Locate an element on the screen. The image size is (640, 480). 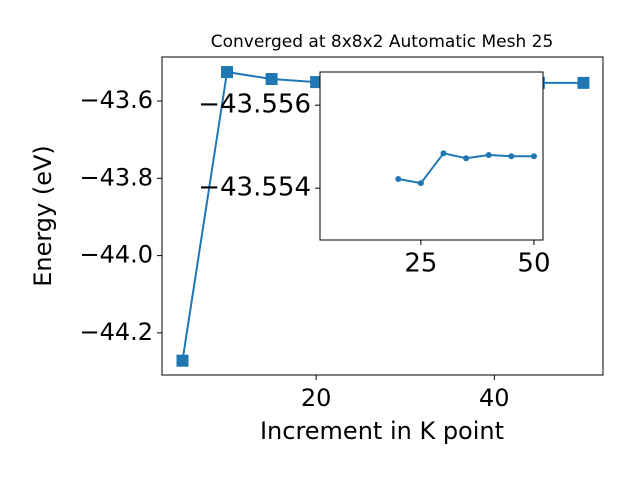
y-tick-label: −43.8 is located at coordinates (116, 177).